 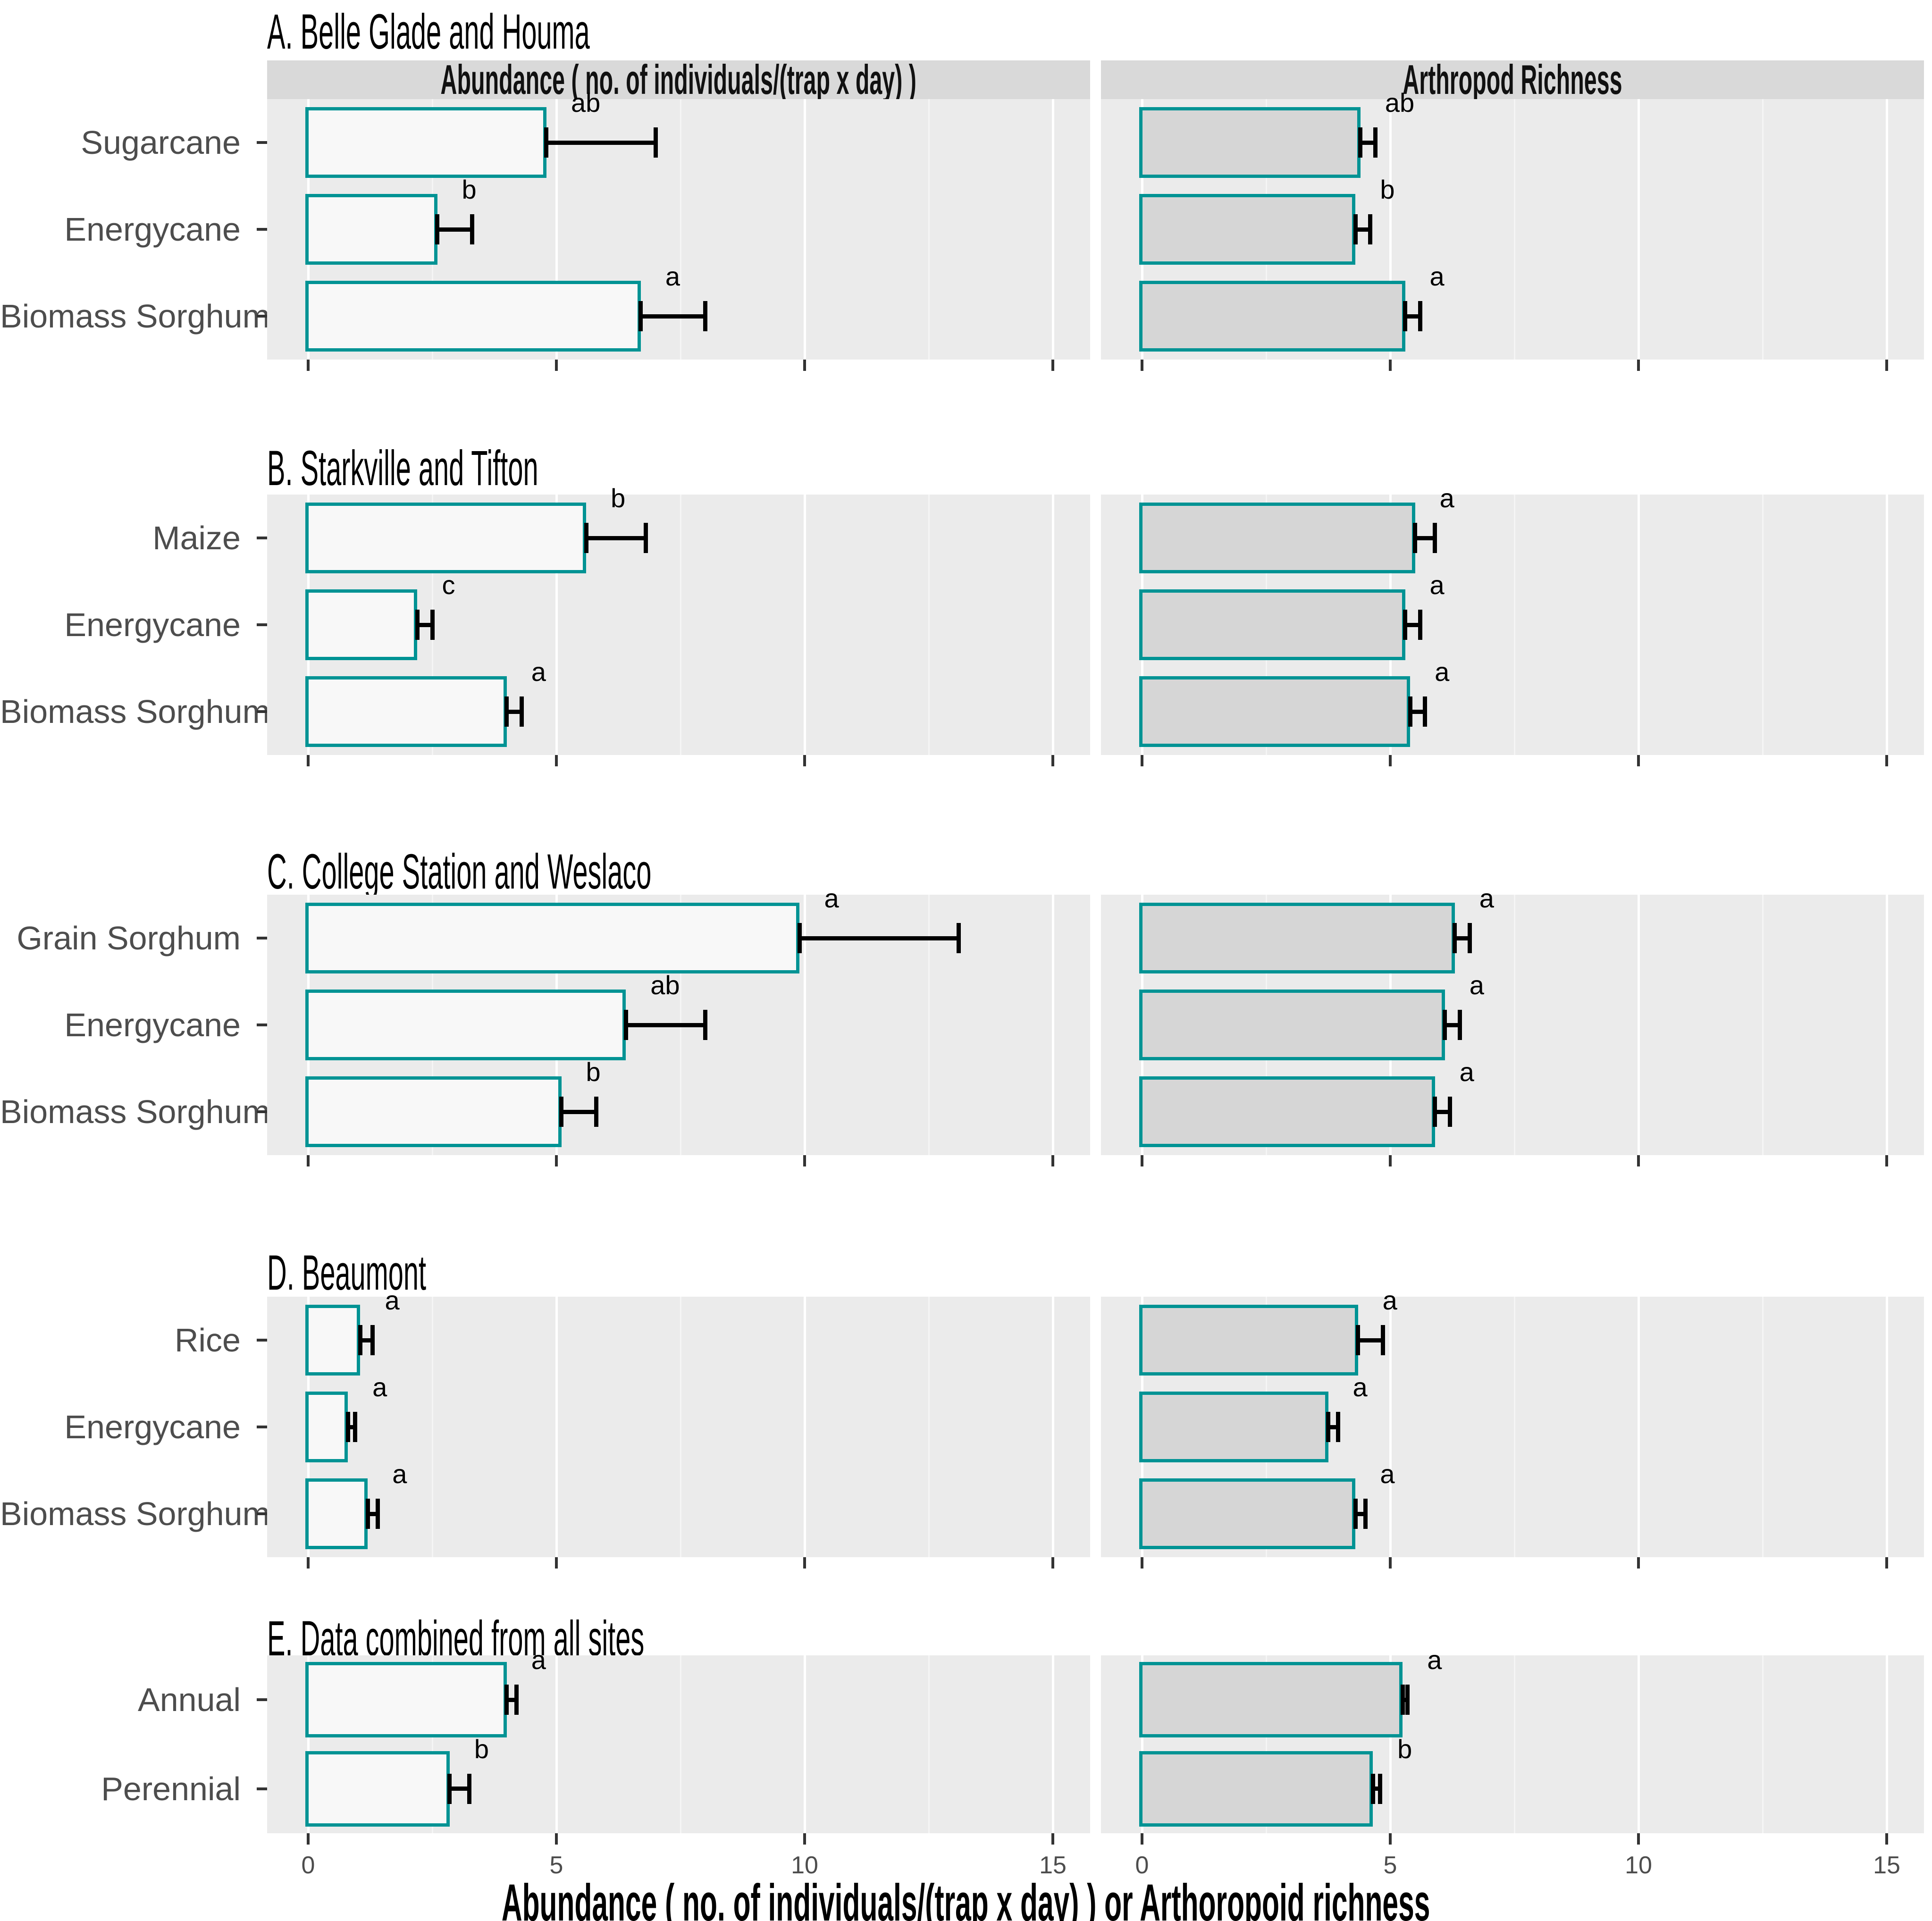 What do you see at coordinates (402, 468) in the screenshot?
I see `section-title-text: B. Starkville and Tifton` at bounding box center [402, 468].